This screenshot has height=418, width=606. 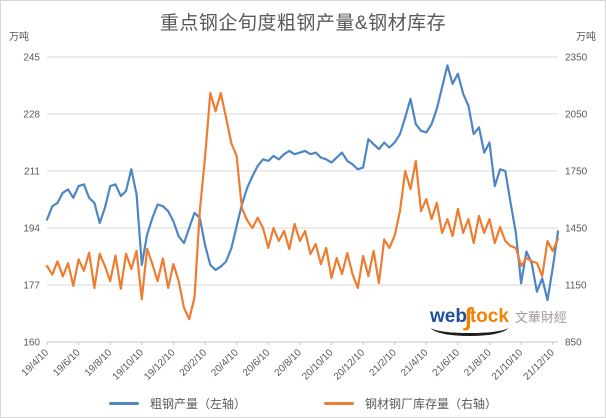 I want to click on x-axis-tick-label: 20/8/10, so click(x=289, y=363).